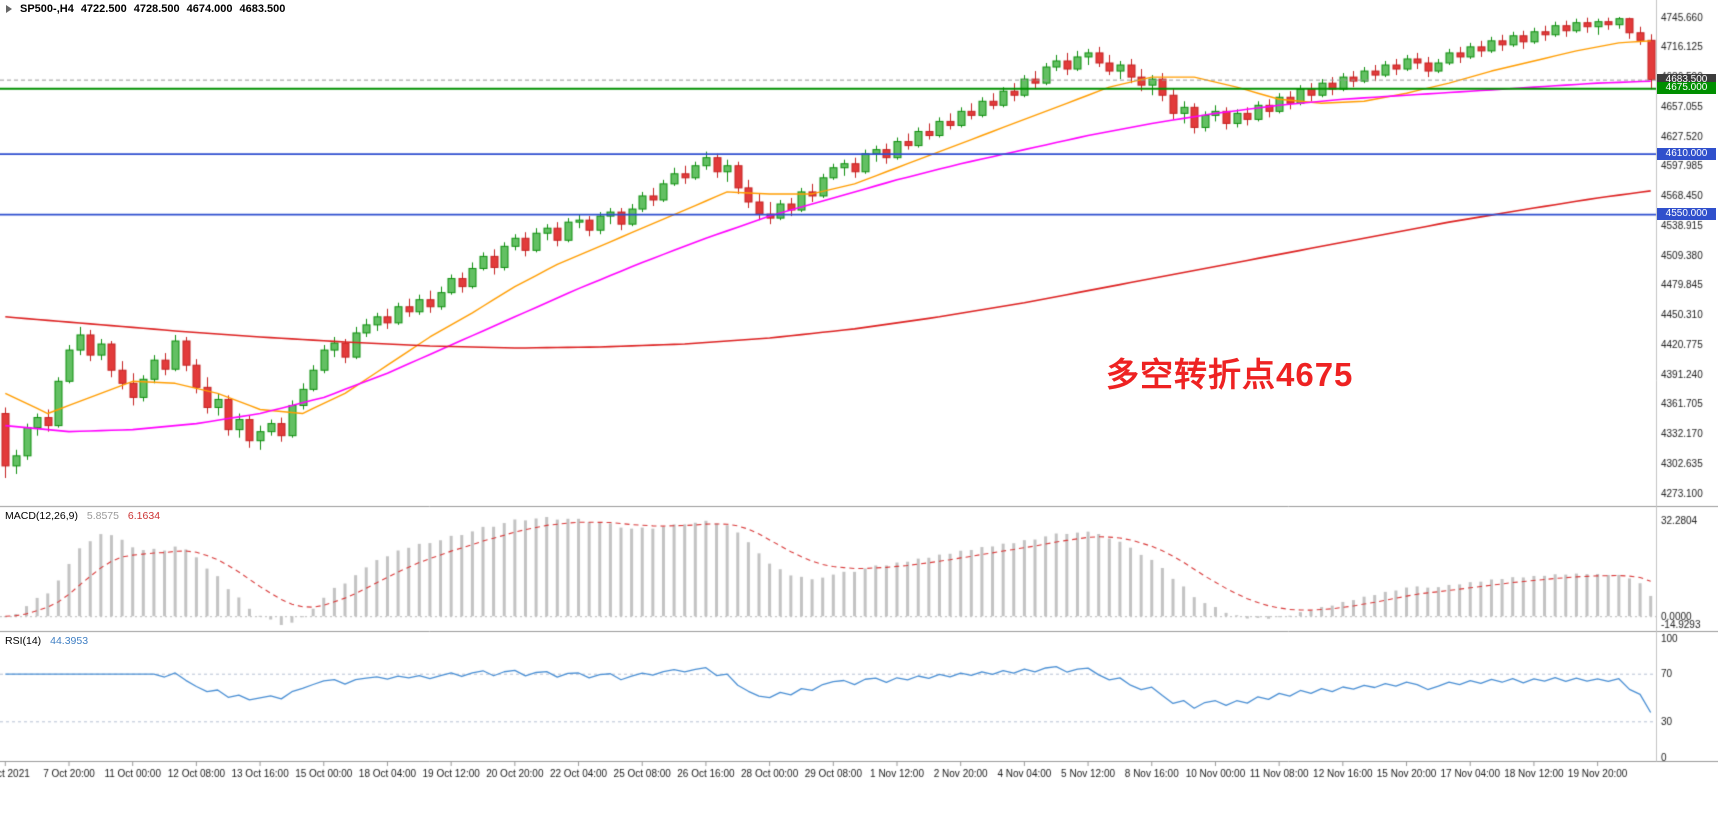 The width and height of the screenshot is (1718, 833). What do you see at coordinates (23, 641) in the screenshot?
I see `rsi-name-label: RSI(14)` at bounding box center [23, 641].